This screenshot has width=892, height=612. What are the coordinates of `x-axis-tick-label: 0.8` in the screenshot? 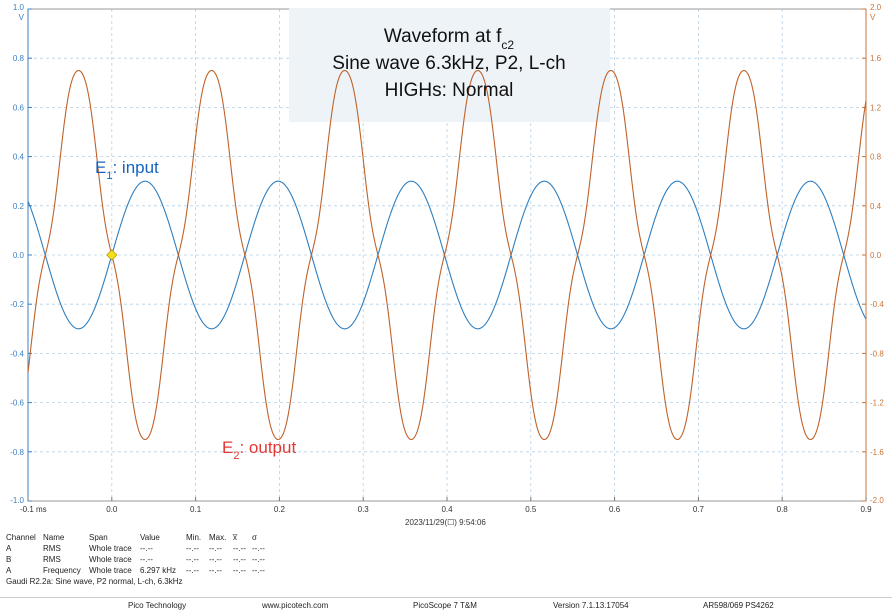 It's located at (783, 509).